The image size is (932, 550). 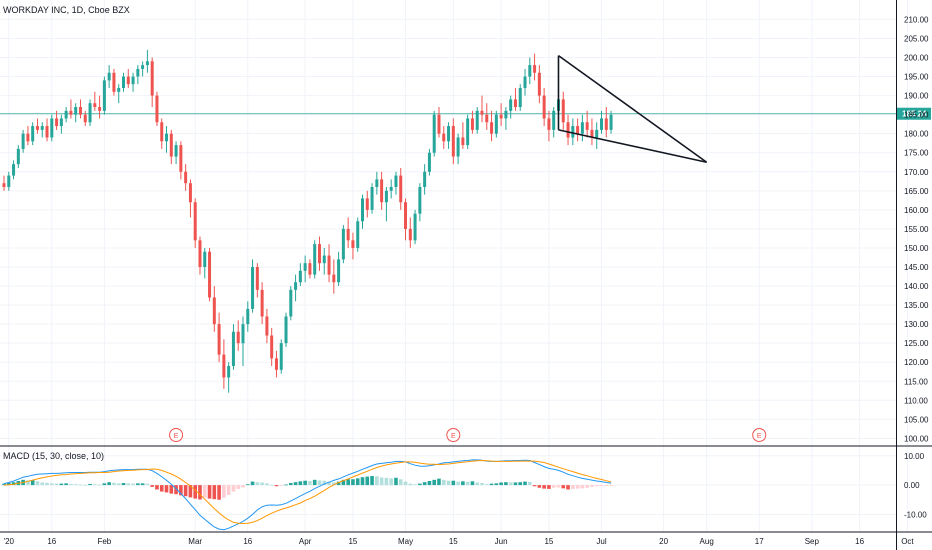 What do you see at coordinates (914, 456) in the screenshot?
I see `macd-tick-label: 10.00` at bounding box center [914, 456].